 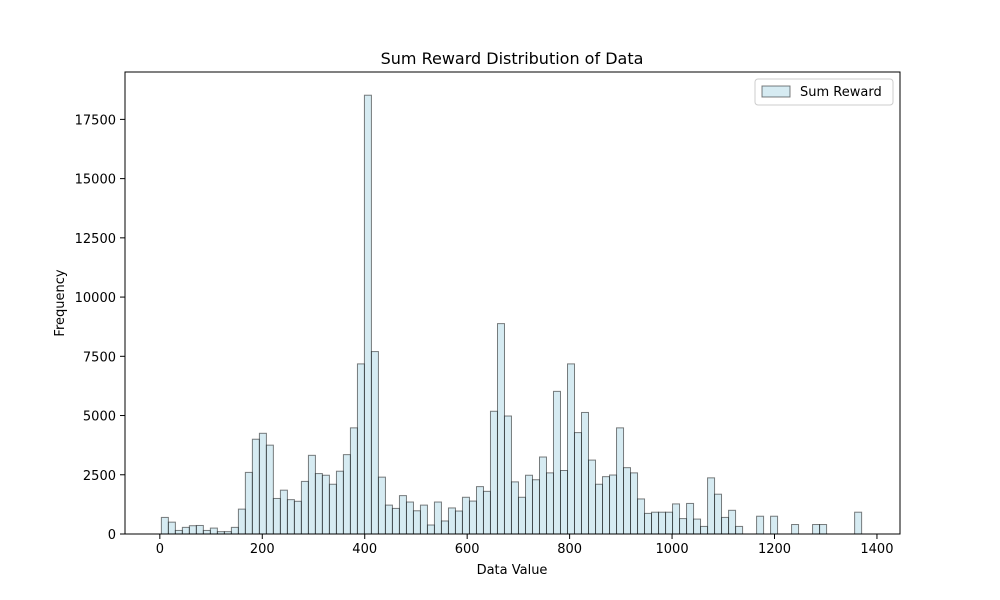 What do you see at coordinates (112, 535) in the screenshot?
I see `y-tick-label: 0` at bounding box center [112, 535].